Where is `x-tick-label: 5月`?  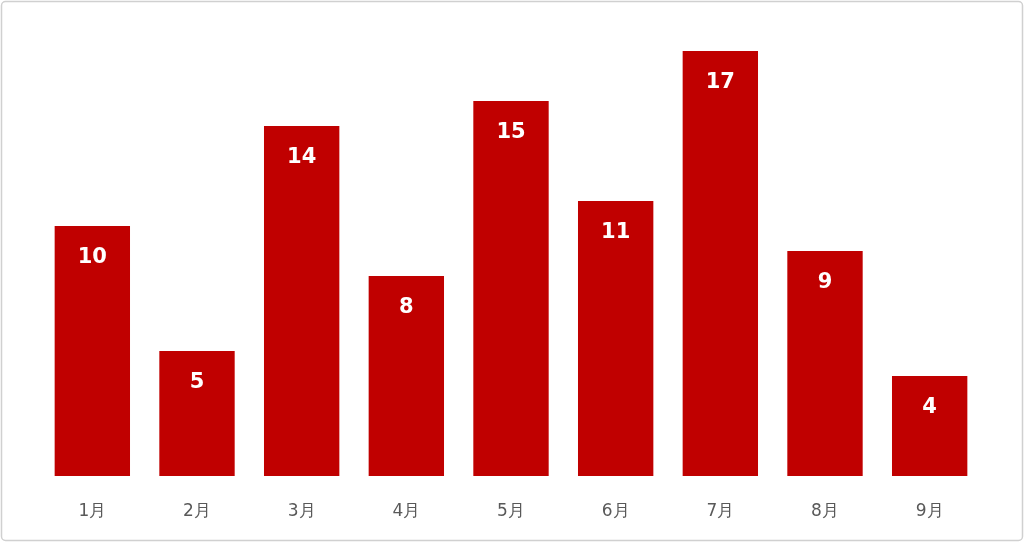
x-tick-label: 5月 is located at coordinates (511, 510).